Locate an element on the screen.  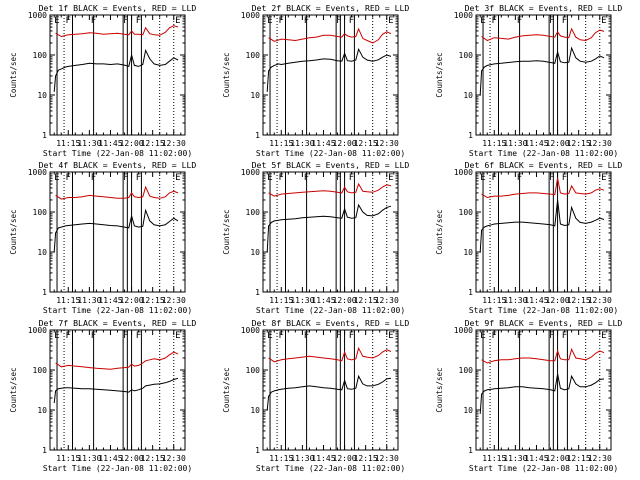
chart-title: Det 1f BLACK = Events, RED = LLD is located at coordinates (118, 8).